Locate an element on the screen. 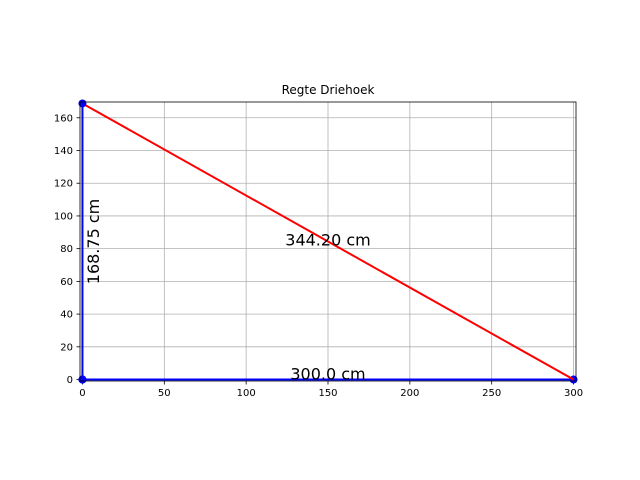 Image resolution: width=640 pixels, height=480 pixels. y-tick-label: 120 is located at coordinates (63, 184).